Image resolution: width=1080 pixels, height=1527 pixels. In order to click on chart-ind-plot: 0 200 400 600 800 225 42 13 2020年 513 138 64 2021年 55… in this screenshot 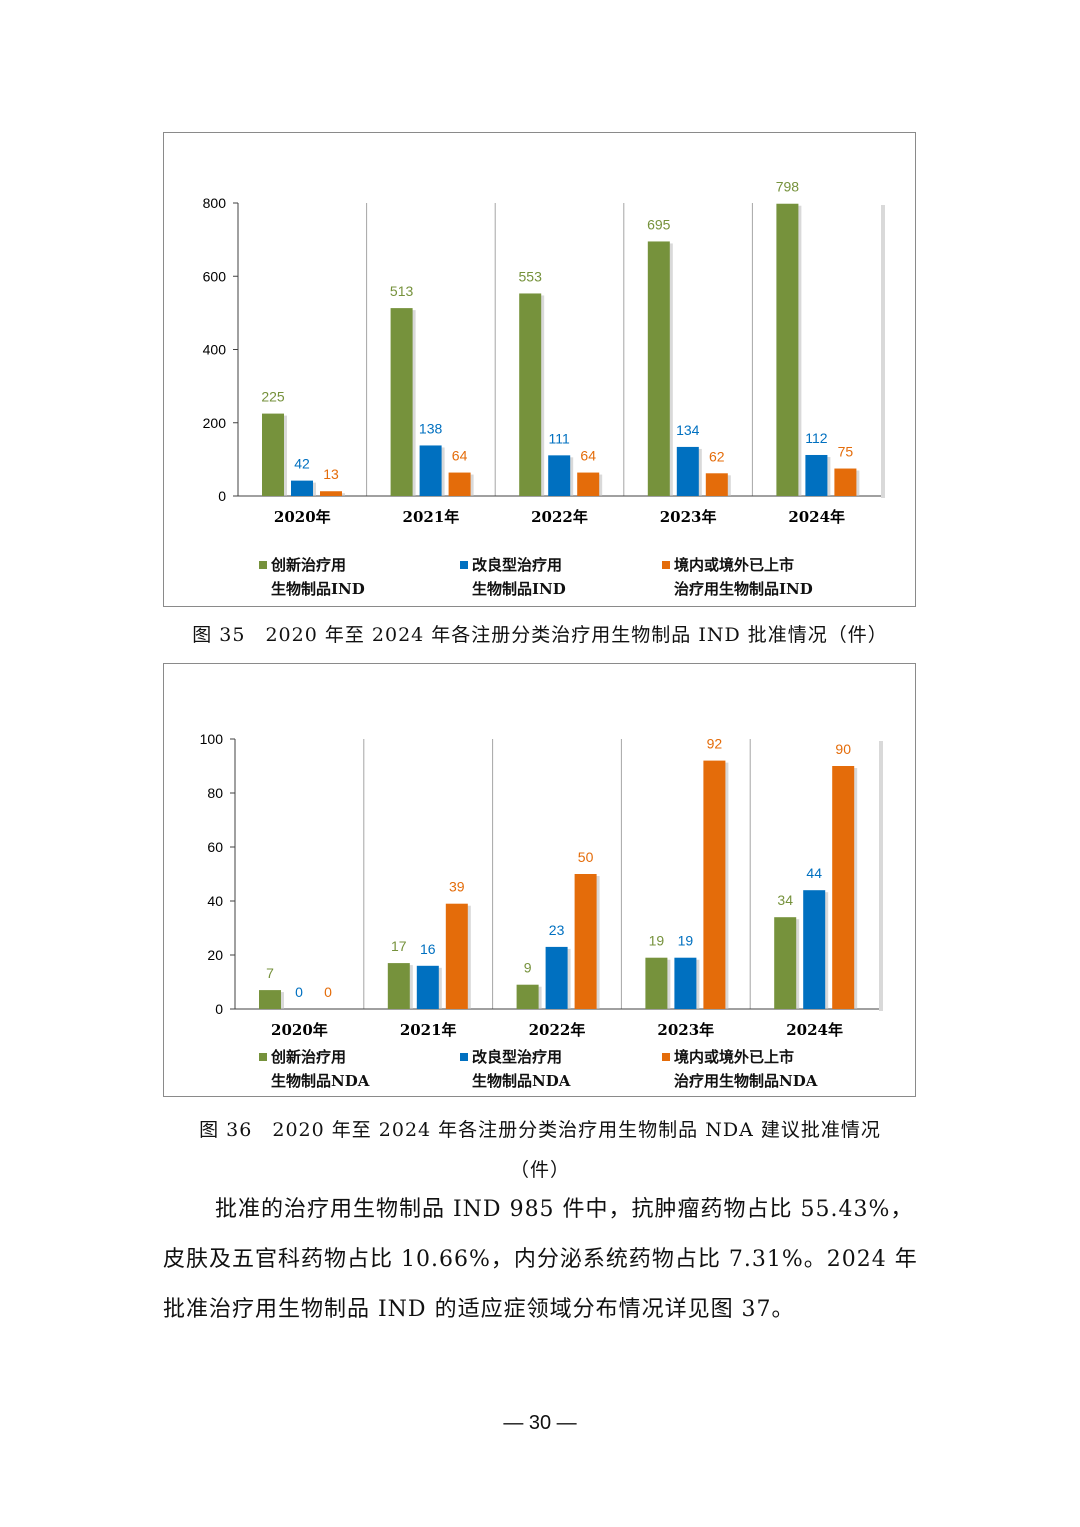, I will do `click(544, 352)`.